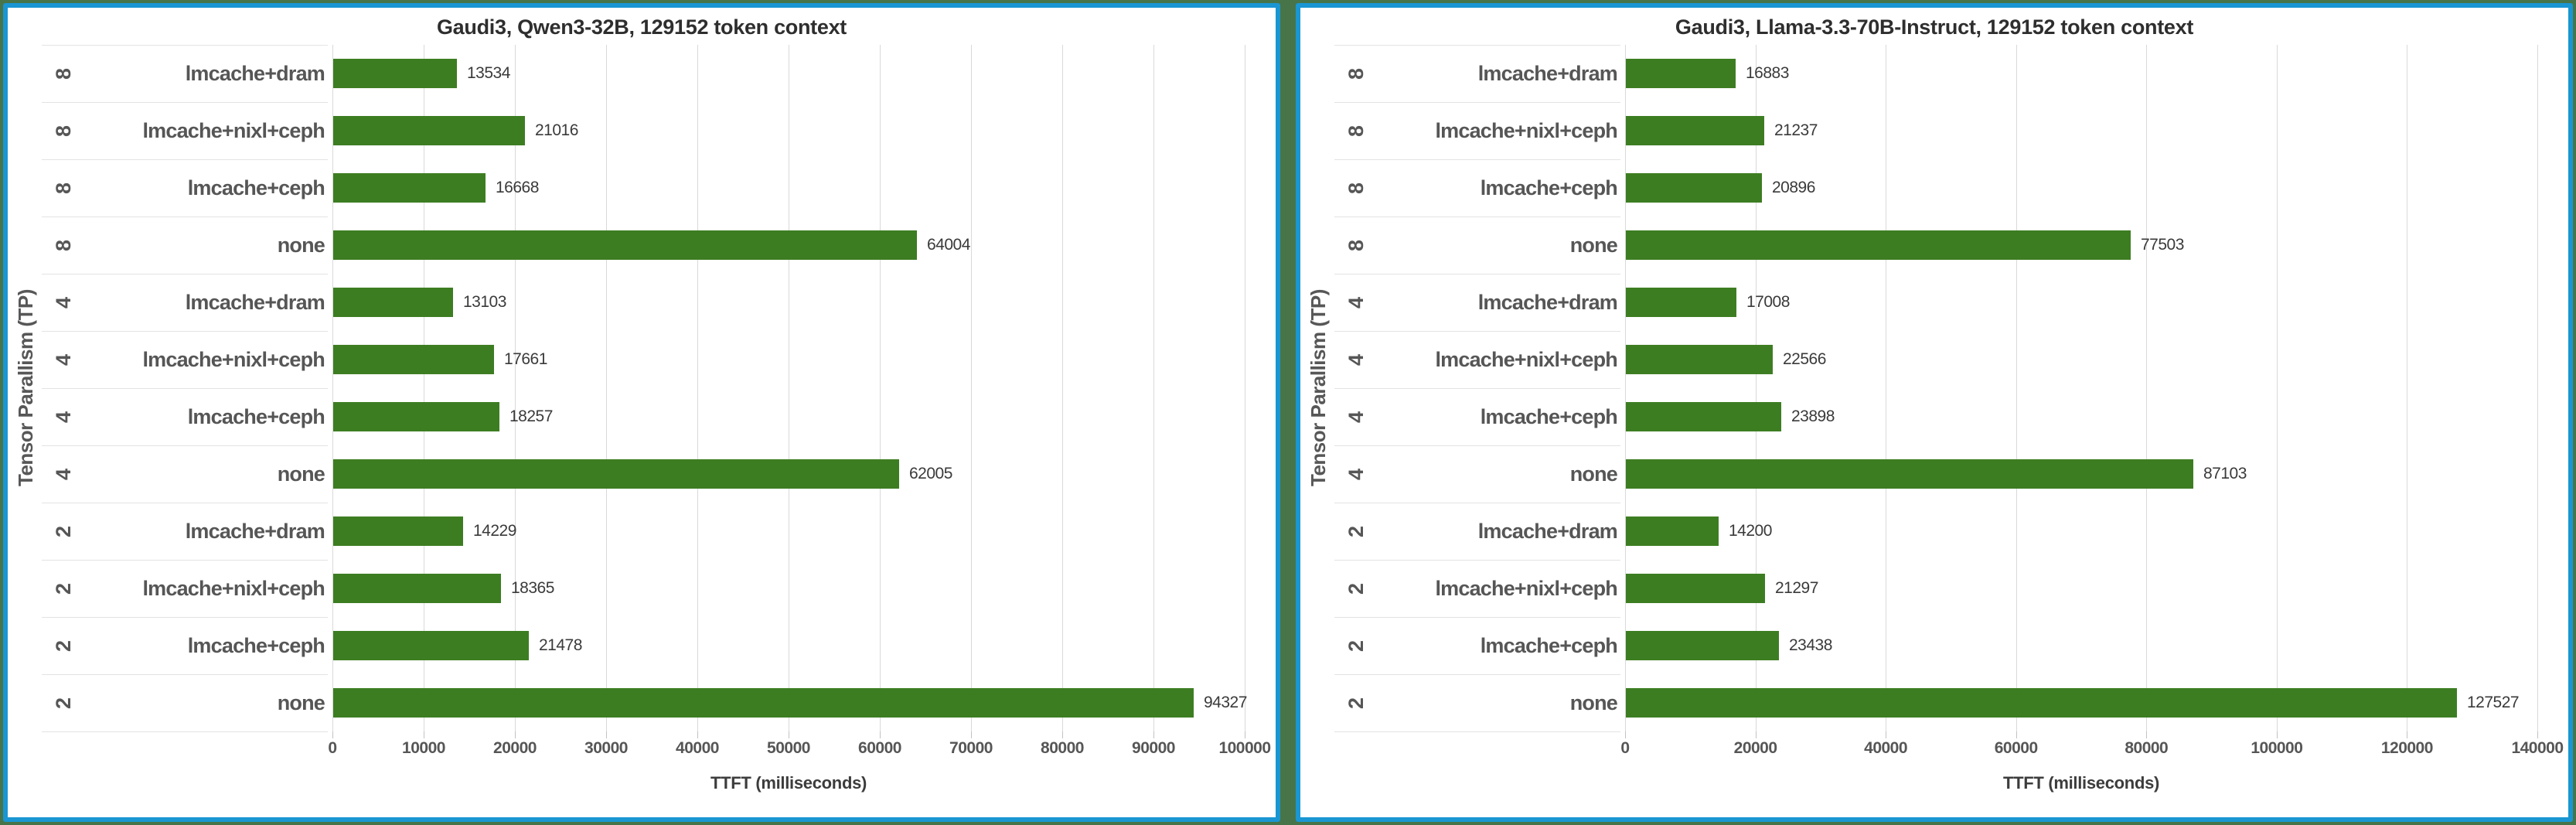  What do you see at coordinates (641, 27) in the screenshot?
I see `chart-title: Gaudi3, Qwen3-32B, 129152 token context` at bounding box center [641, 27].